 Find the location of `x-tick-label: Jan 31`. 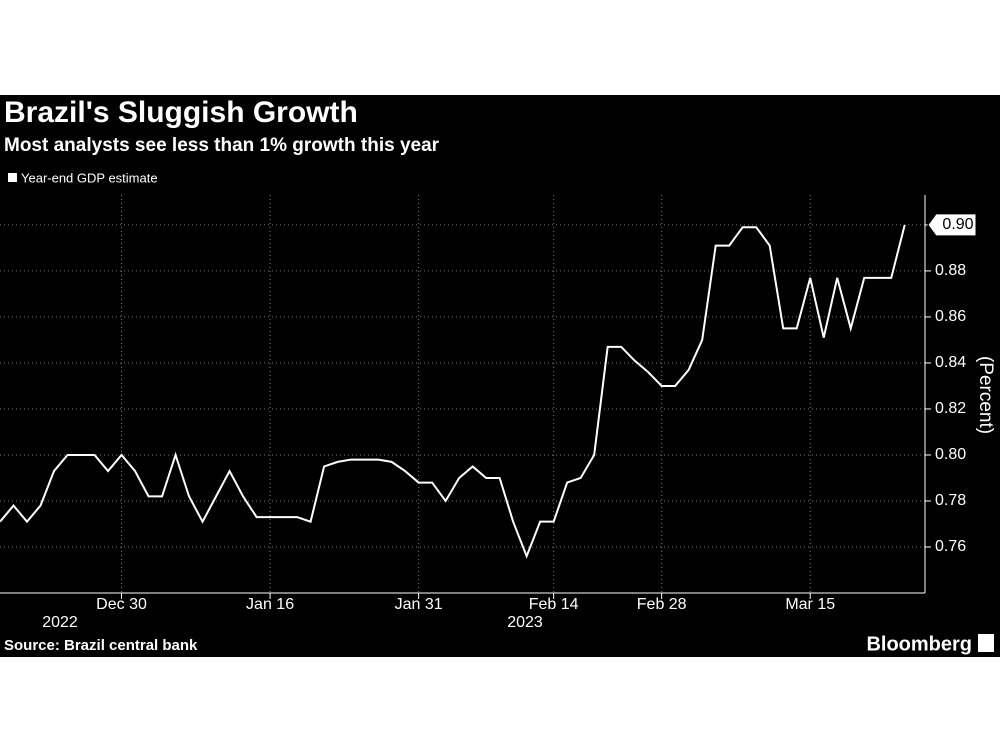

x-tick-label: Jan 31 is located at coordinates (419, 604).